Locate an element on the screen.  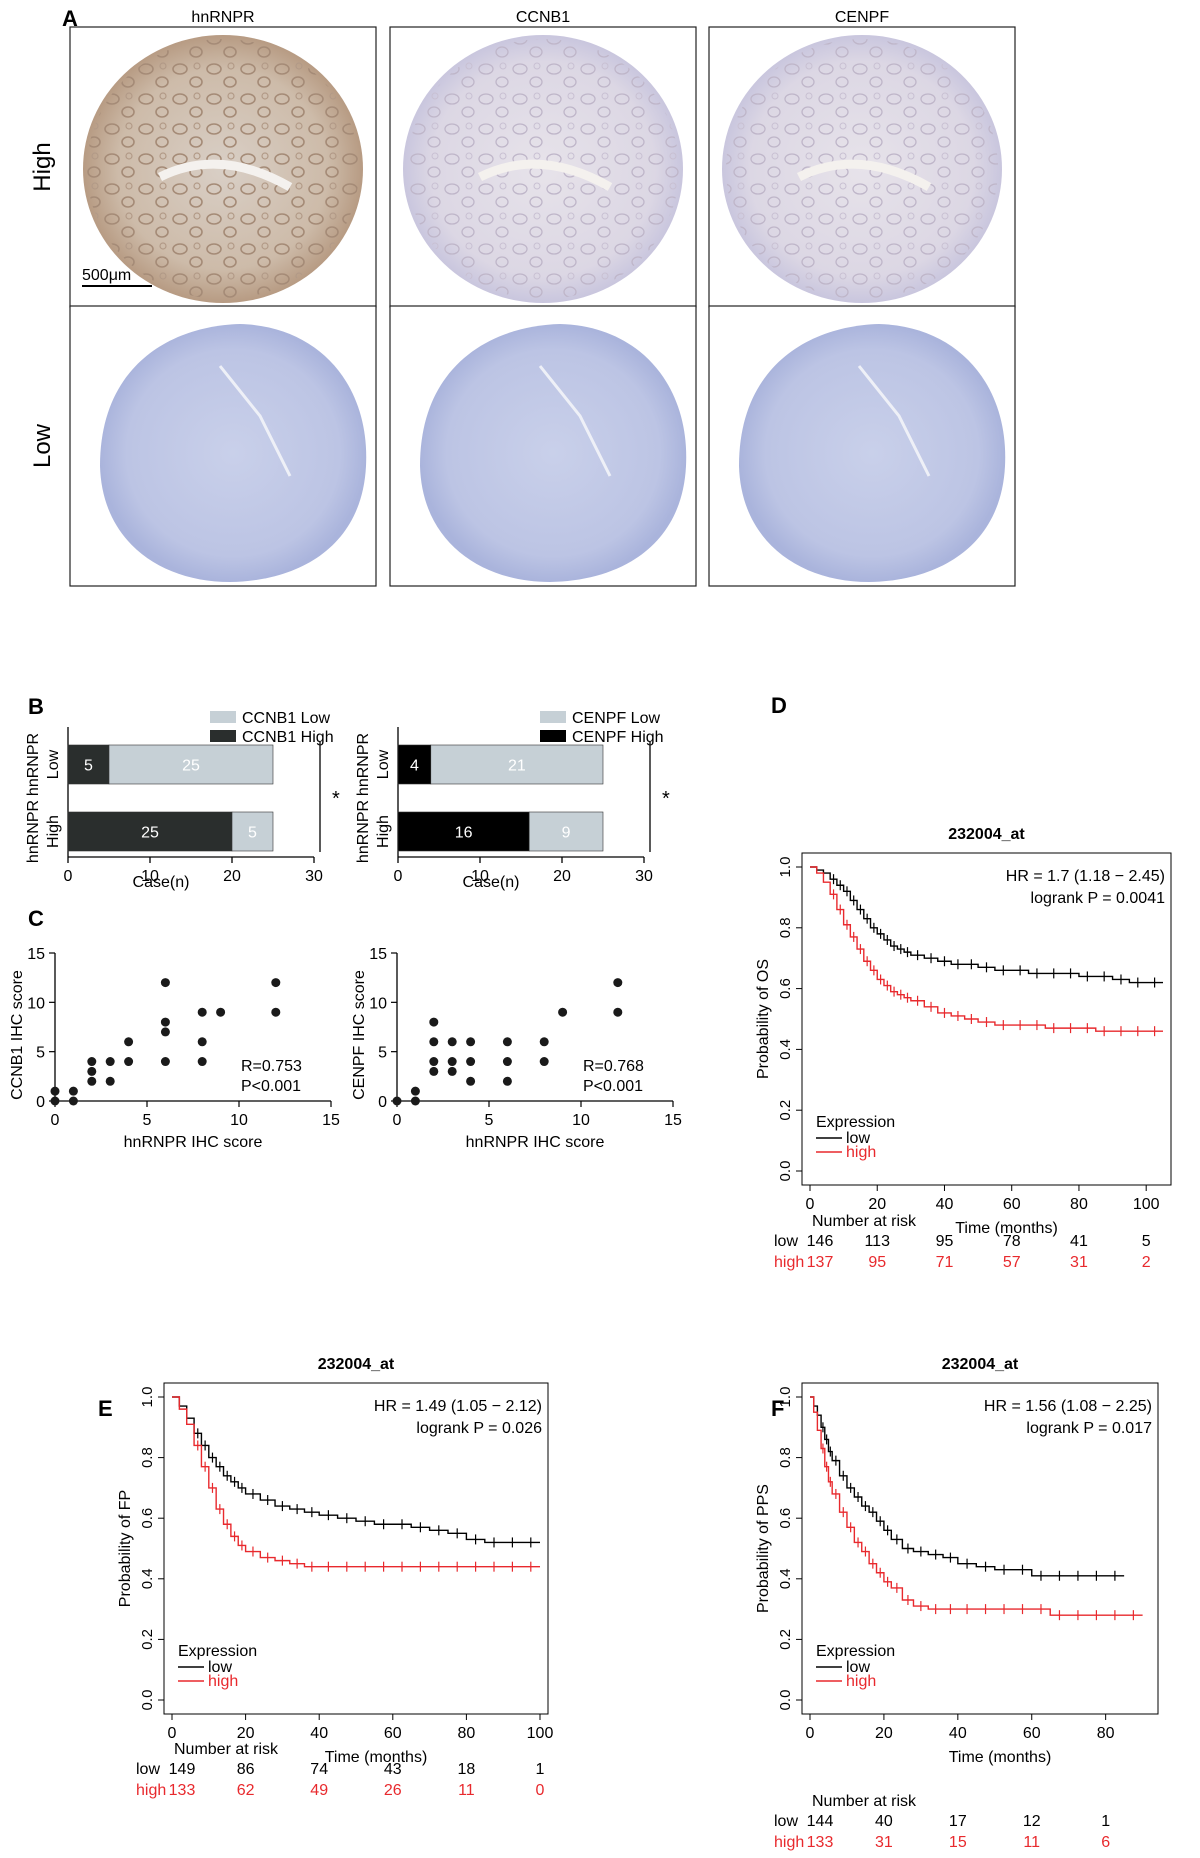
risk-count: 31 is located at coordinates (1079, 1262).